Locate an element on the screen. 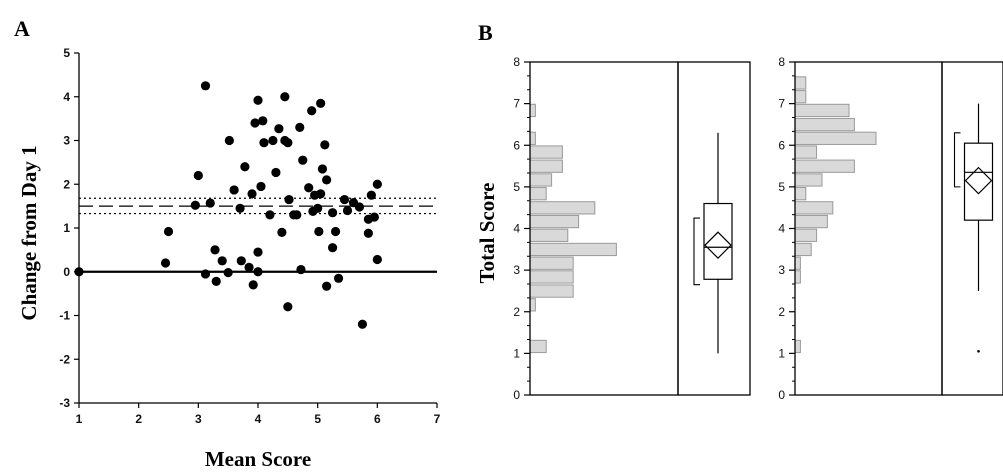 The height and width of the screenshot is (476, 1003). a-y-tick-label: 1 is located at coordinates (66, 228).